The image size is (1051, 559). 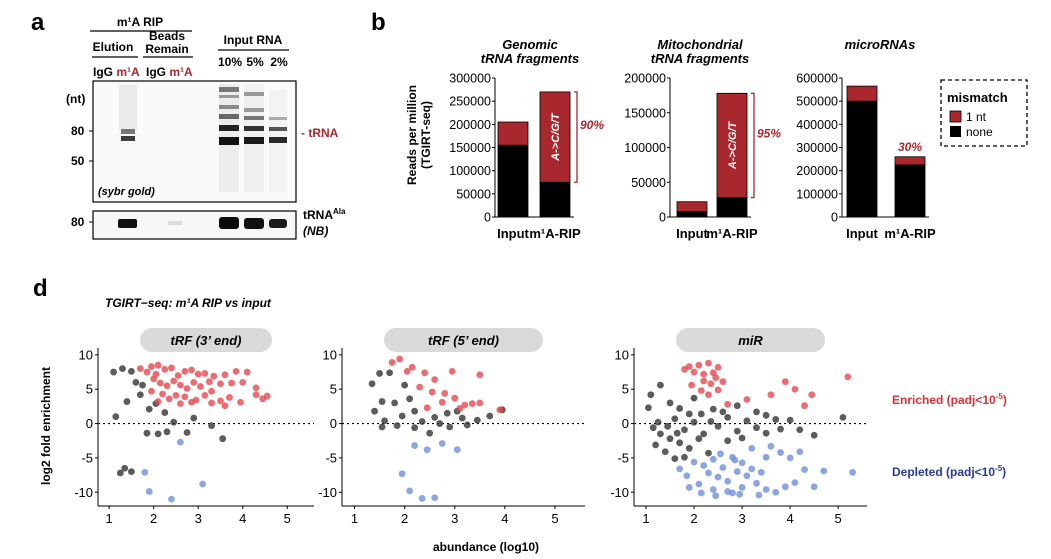 What do you see at coordinates (910, 233) in the screenshot?
I see `x-category-label: m¹A-RIP` at bounding box center [910, 233].